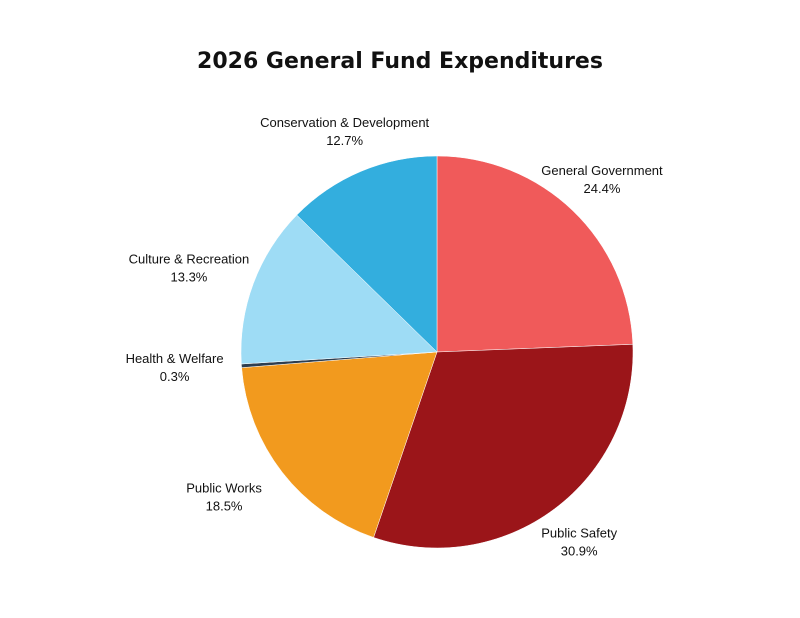  Describe the element at coordinates (602, 170) in the screenshot. I see `slice-label: General Government` at that location.